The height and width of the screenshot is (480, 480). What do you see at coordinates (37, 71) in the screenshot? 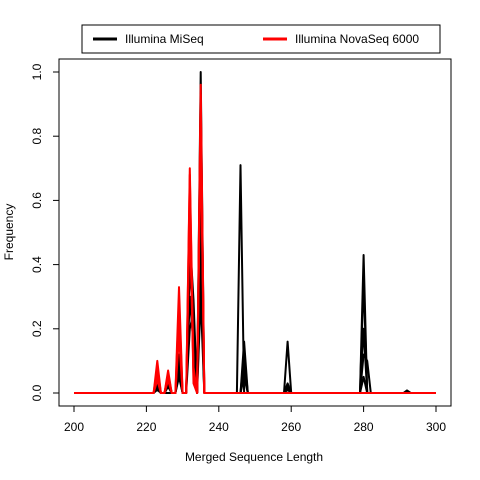
I see `y-tick-label: 1.0` at bounding box center [37, 71].